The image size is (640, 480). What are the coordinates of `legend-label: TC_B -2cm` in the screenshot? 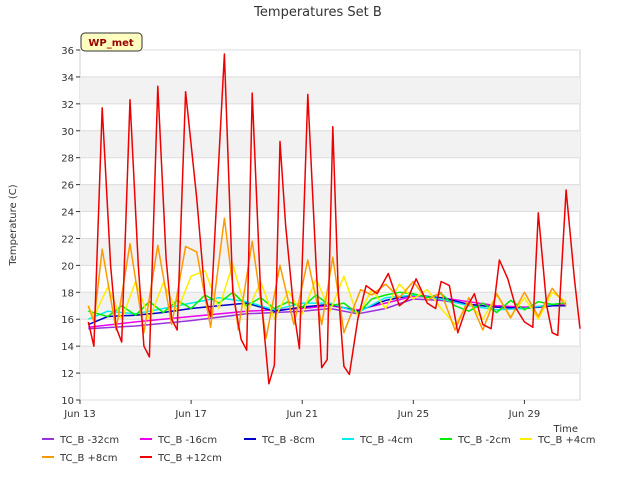 It's located at (484, 440).